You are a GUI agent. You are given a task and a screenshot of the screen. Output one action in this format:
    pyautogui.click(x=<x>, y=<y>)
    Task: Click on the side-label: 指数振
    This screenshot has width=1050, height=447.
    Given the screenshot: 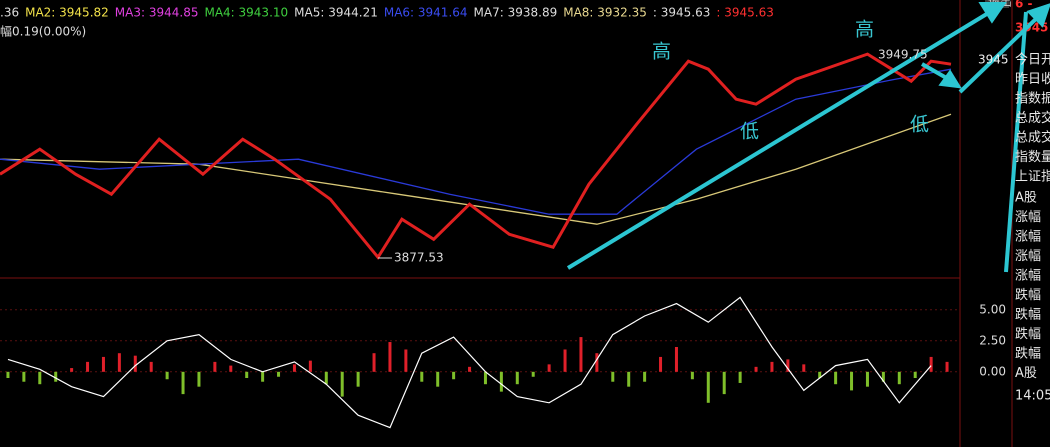 What is the action you would take?
    pyautogui.click(x=1032, y=99)
    